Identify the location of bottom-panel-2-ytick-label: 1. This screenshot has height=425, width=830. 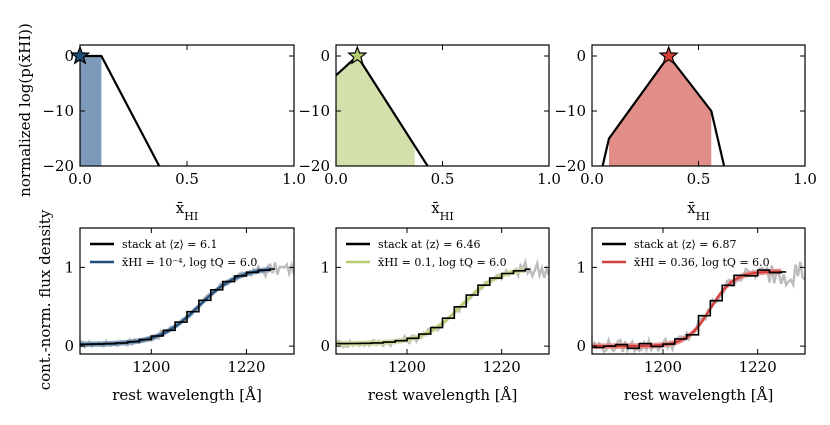
(325, 267).